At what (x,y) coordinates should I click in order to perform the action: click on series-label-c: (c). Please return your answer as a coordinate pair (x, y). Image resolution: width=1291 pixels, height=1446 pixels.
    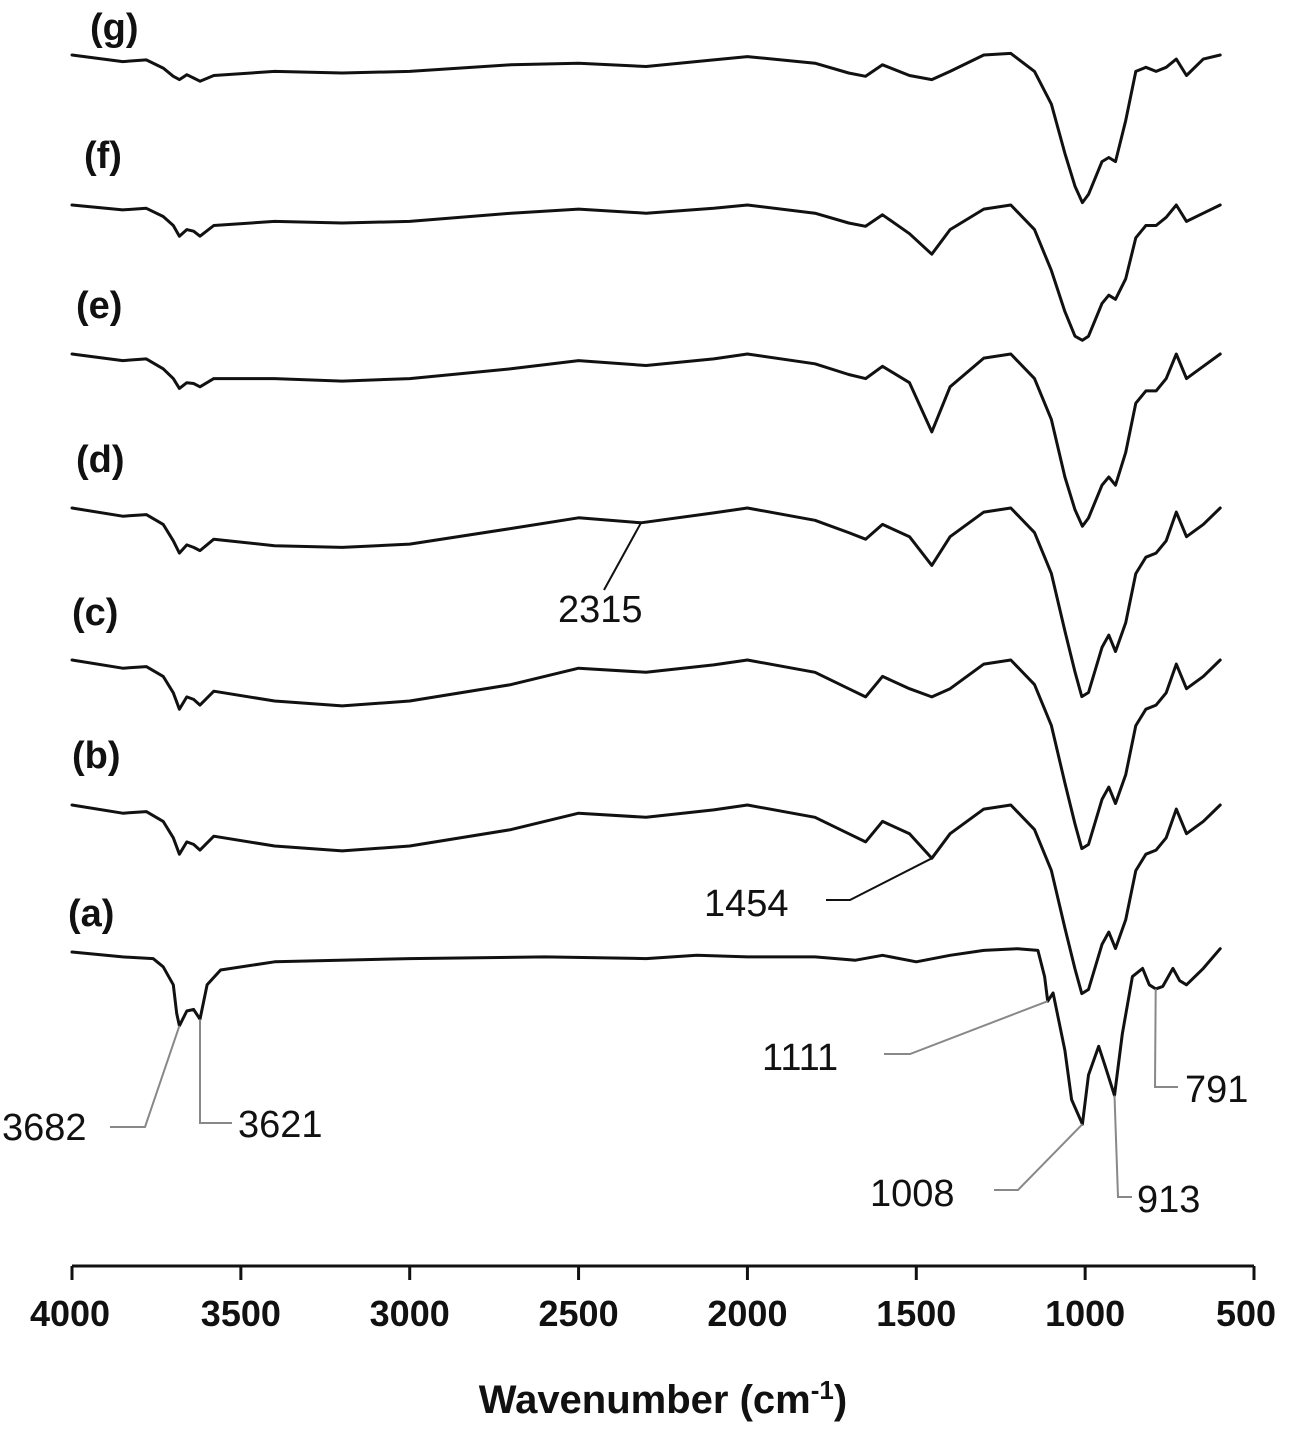
    Looking at the image, I should click on (95, 613).